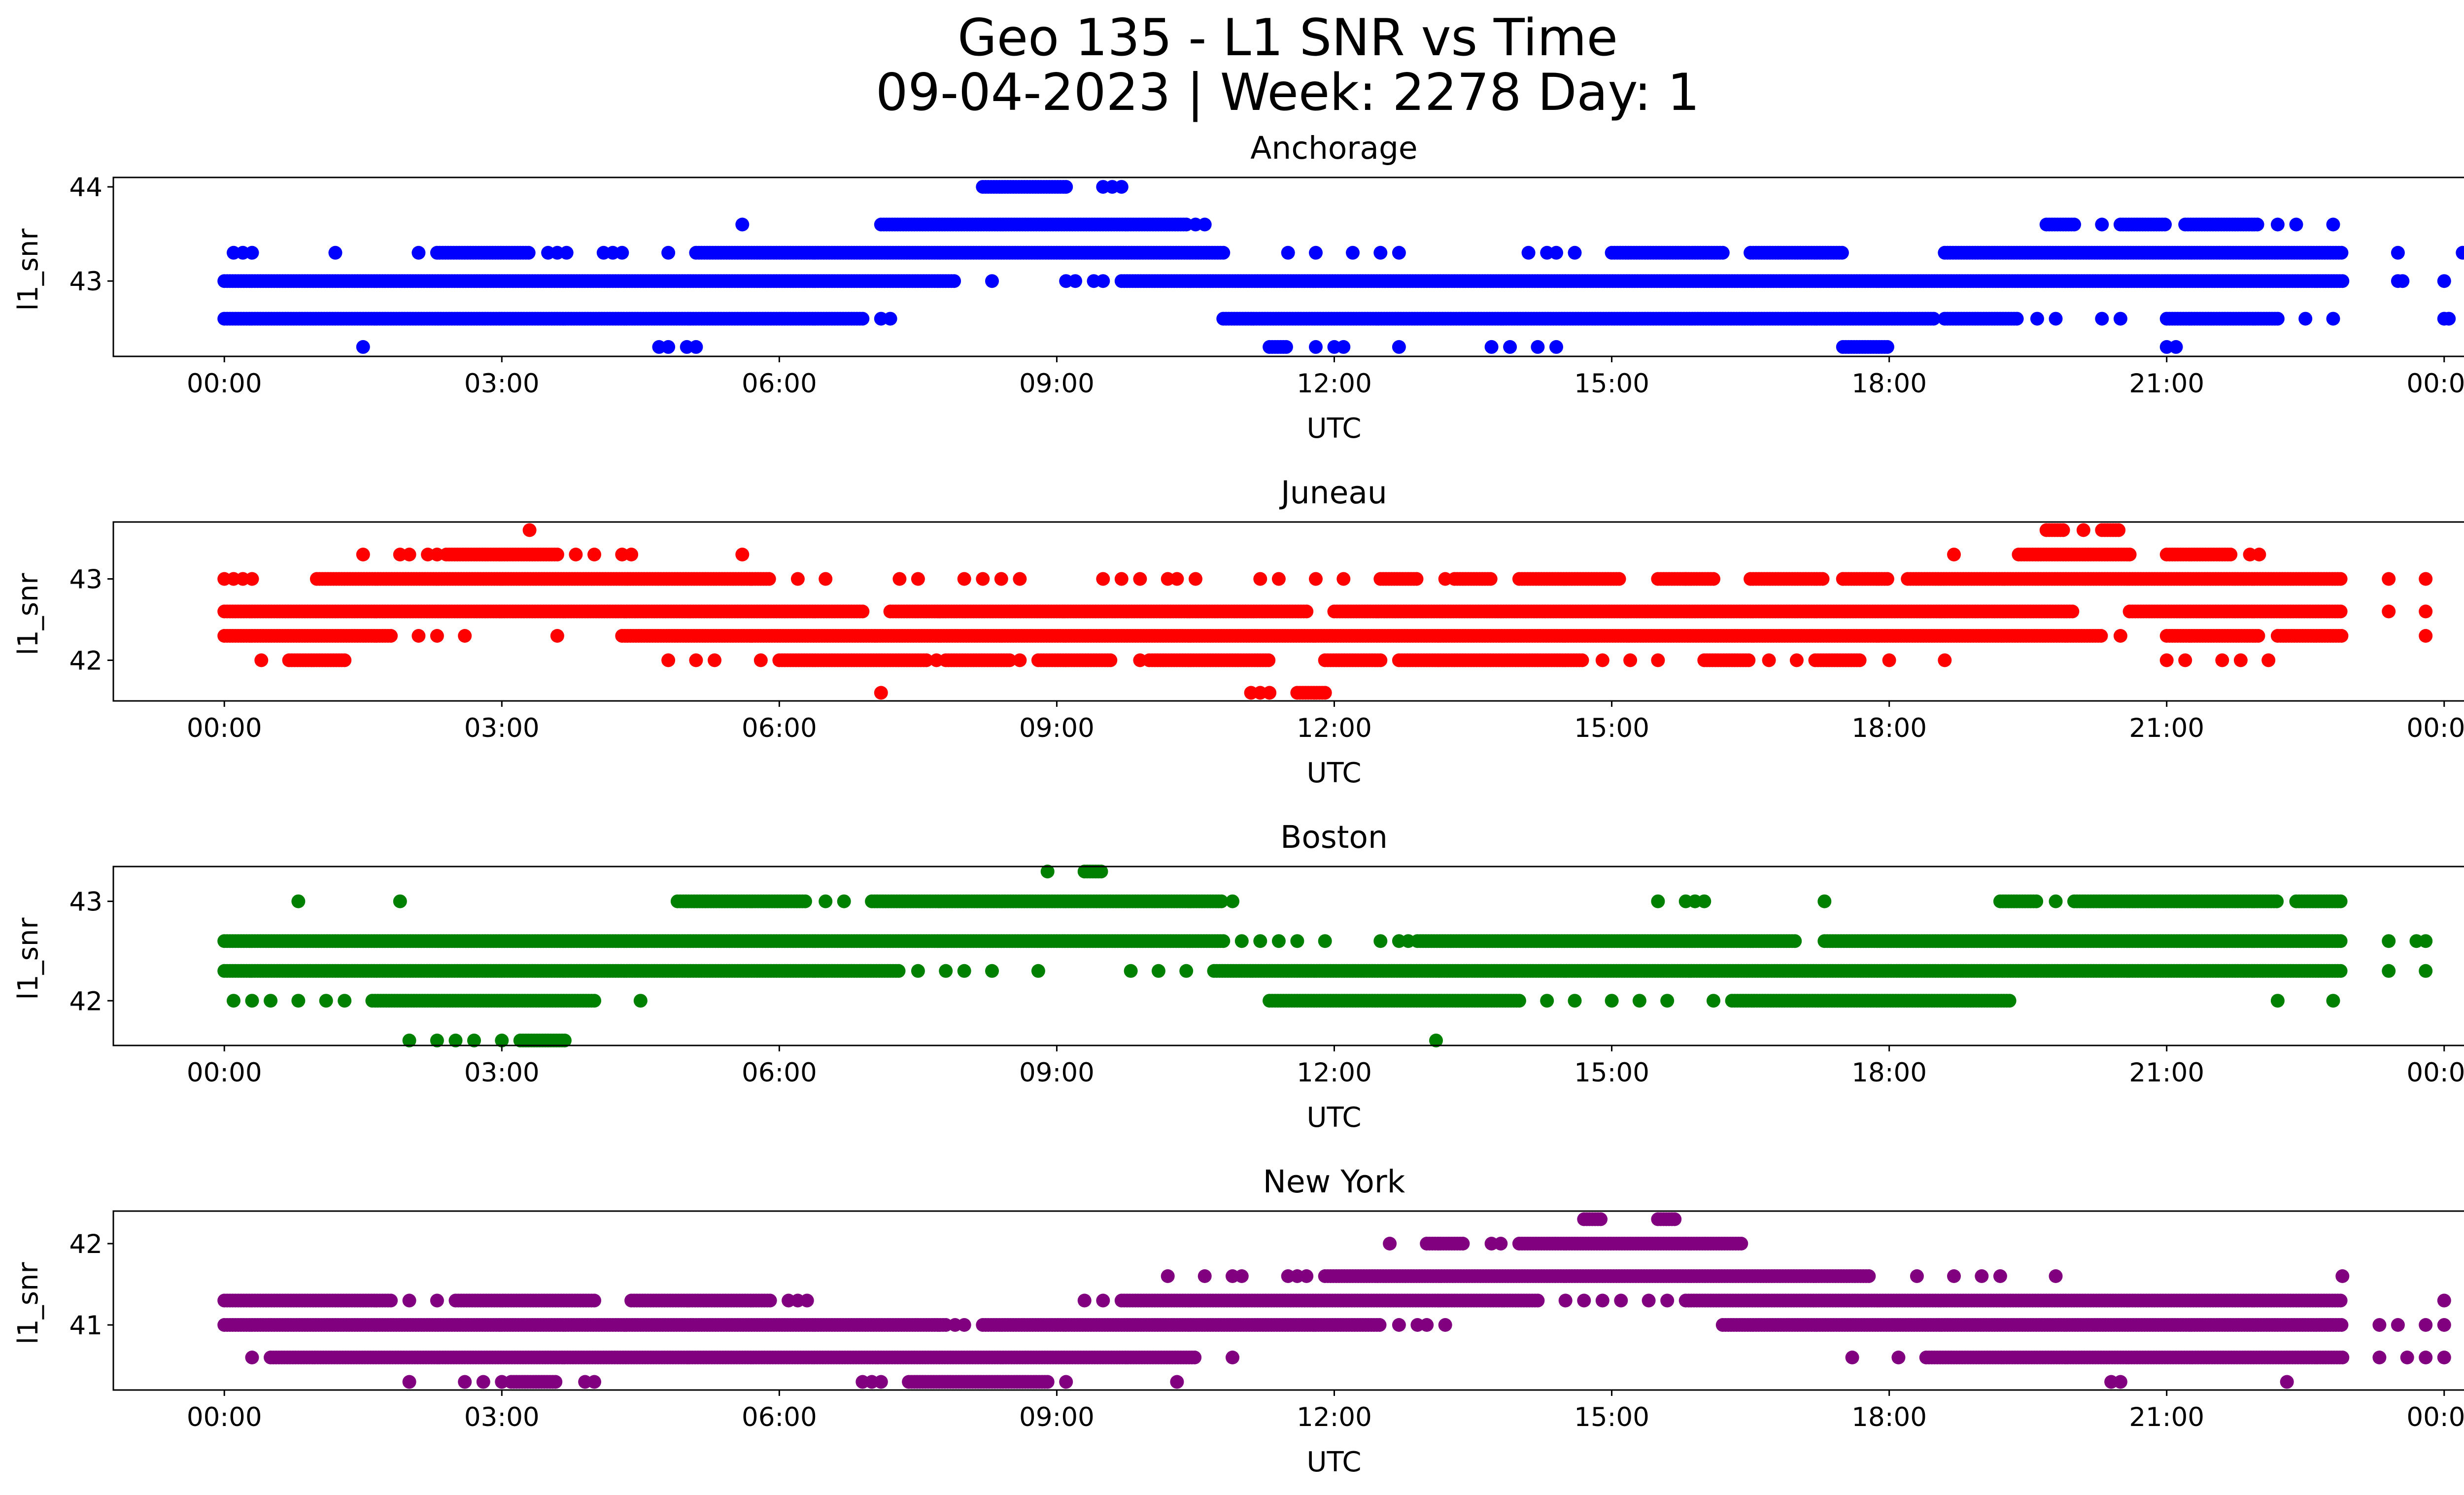 Image resolution: width=2464 pixels, height=1495 pixels. What do you see at coordinates (1334, 837) in the screenshot?
I see `panel-title: Boston` at bounding box center [1334, 837].